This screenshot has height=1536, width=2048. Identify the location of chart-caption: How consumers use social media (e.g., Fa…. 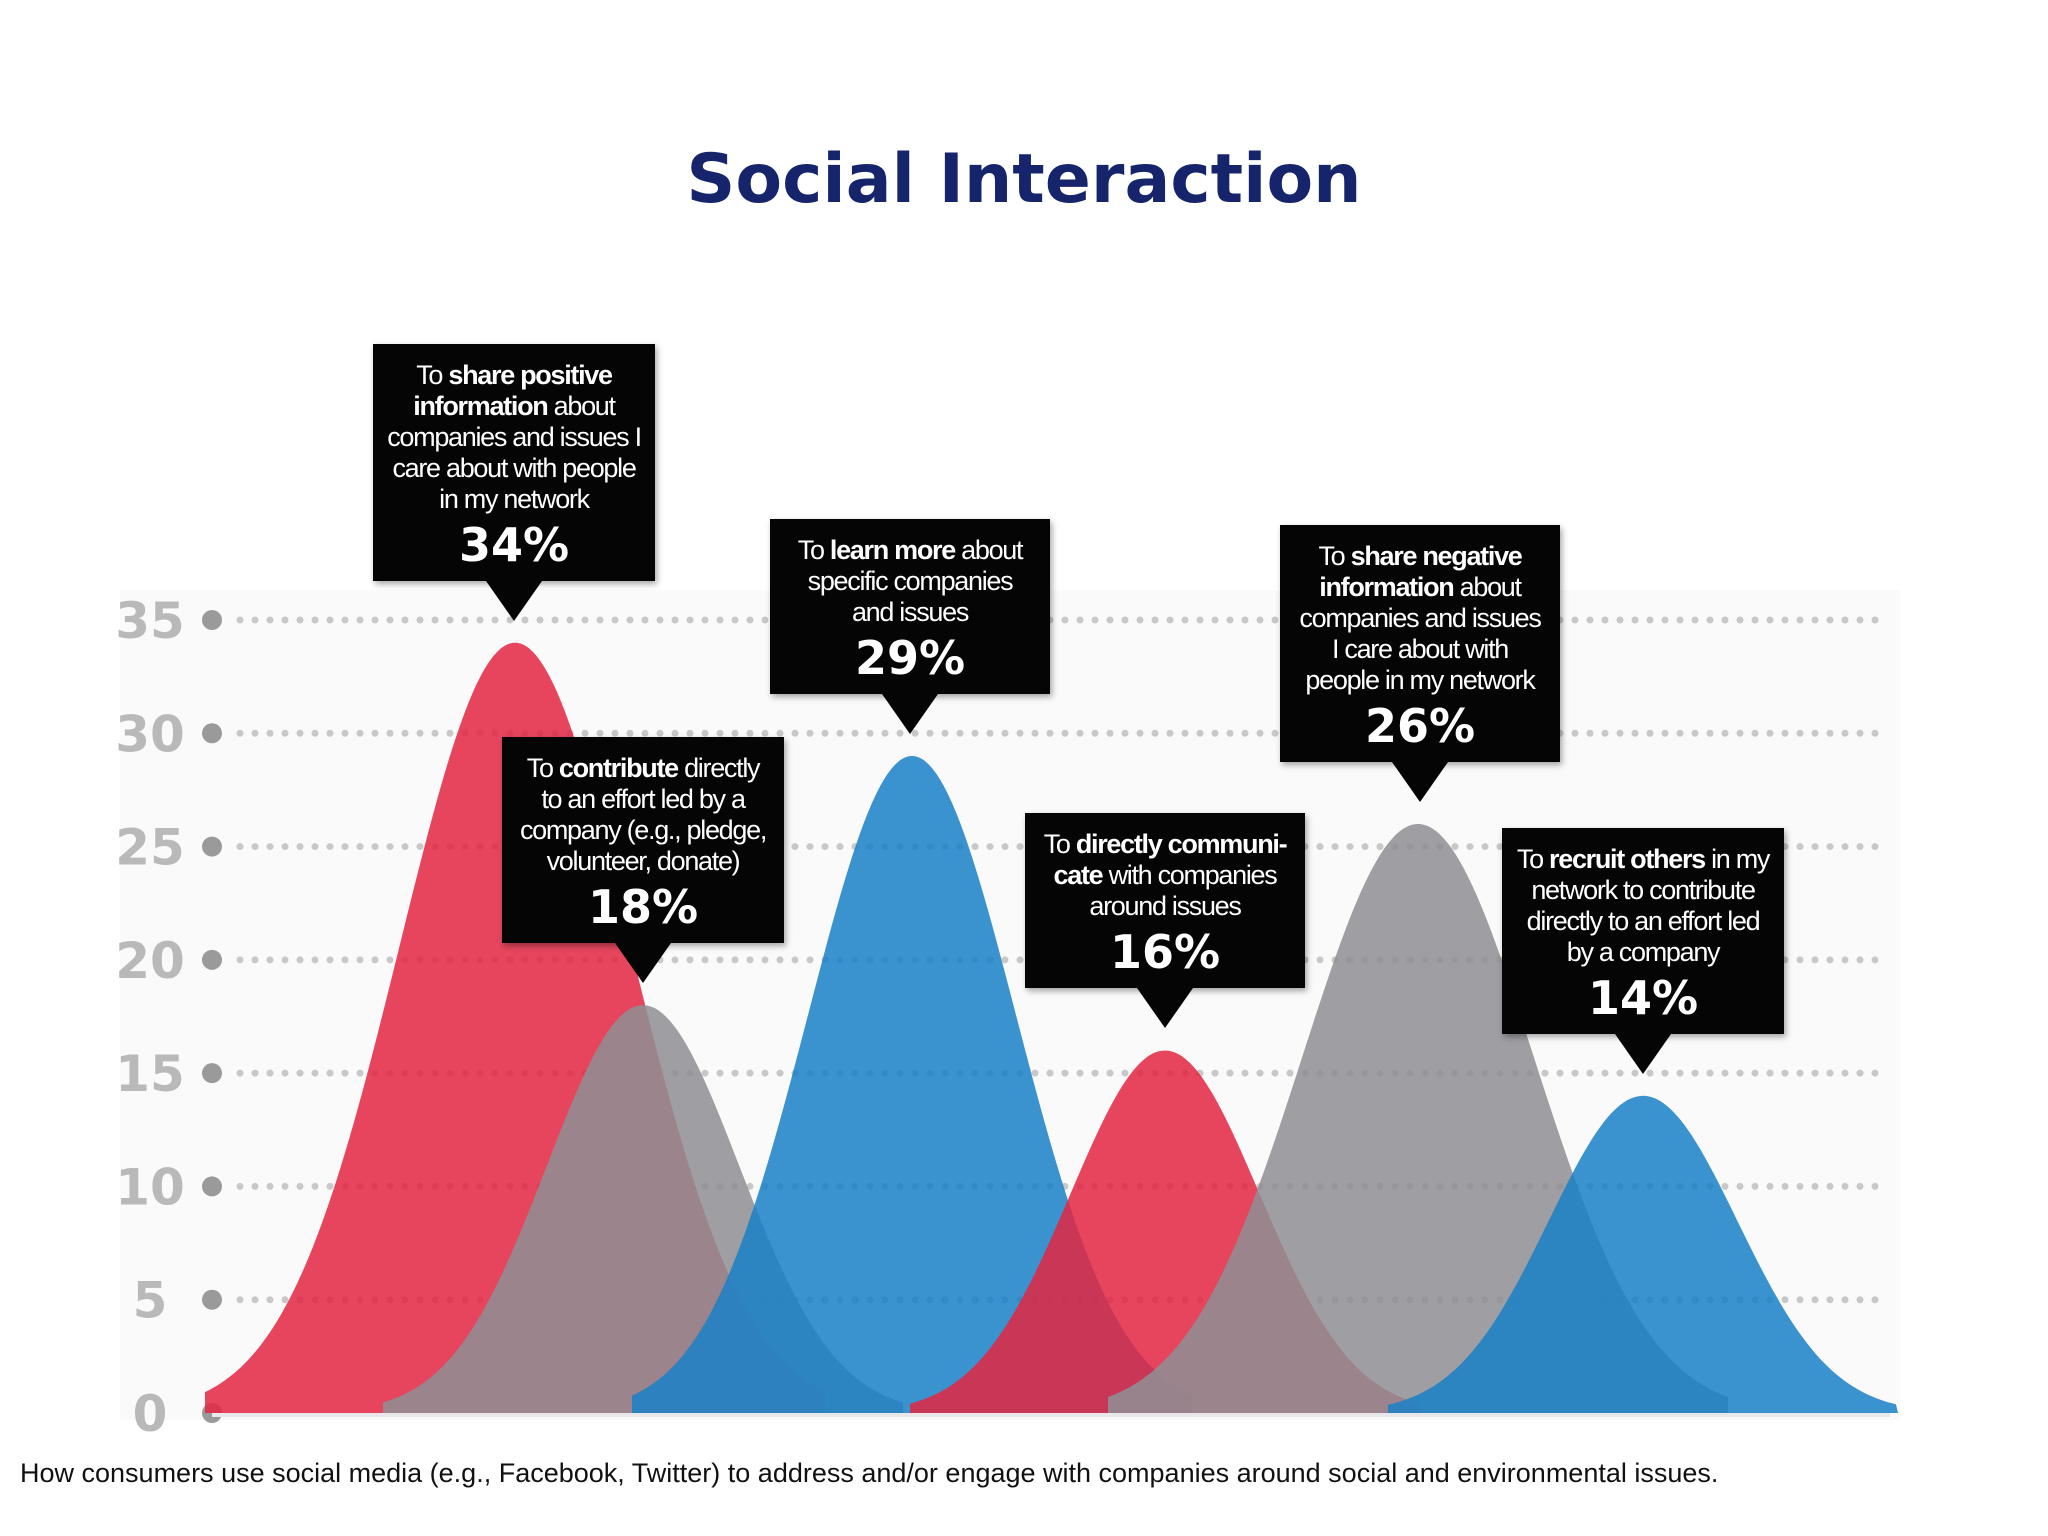
(869, 1473).